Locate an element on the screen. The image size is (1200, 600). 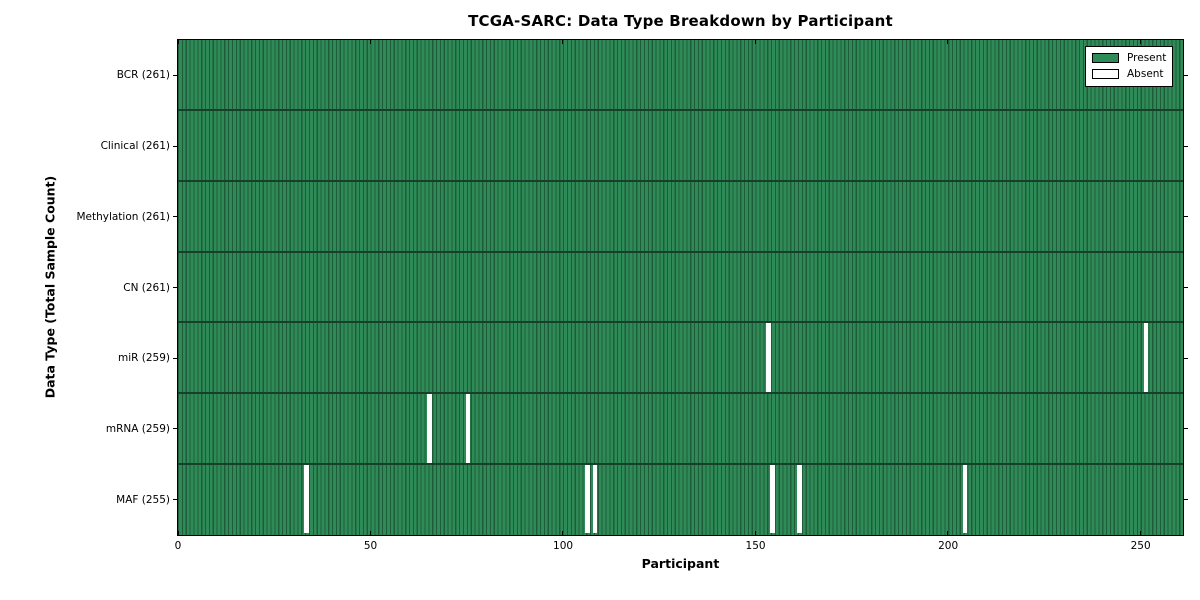
y-tick-label-CN: CN (261) is located at coordinates (146, 287).